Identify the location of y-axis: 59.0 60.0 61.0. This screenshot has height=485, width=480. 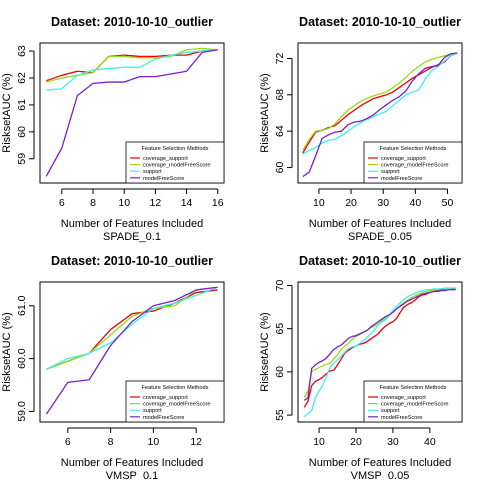
(25, 358).